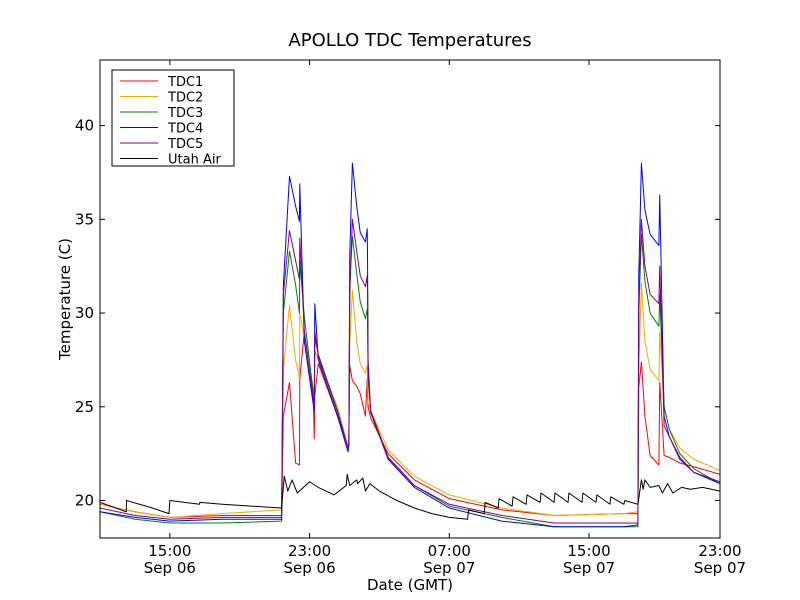 This screenshot has width=800, height=600. I want to click on y-tick-label: 40, so click(84, 126).